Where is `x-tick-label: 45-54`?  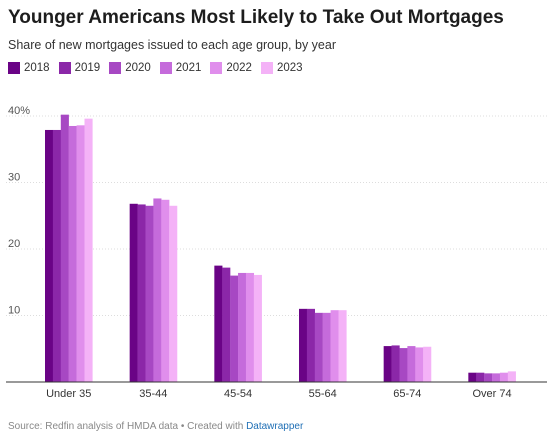 x-tick-label: 45-54 is located at coordinates (238, 394).